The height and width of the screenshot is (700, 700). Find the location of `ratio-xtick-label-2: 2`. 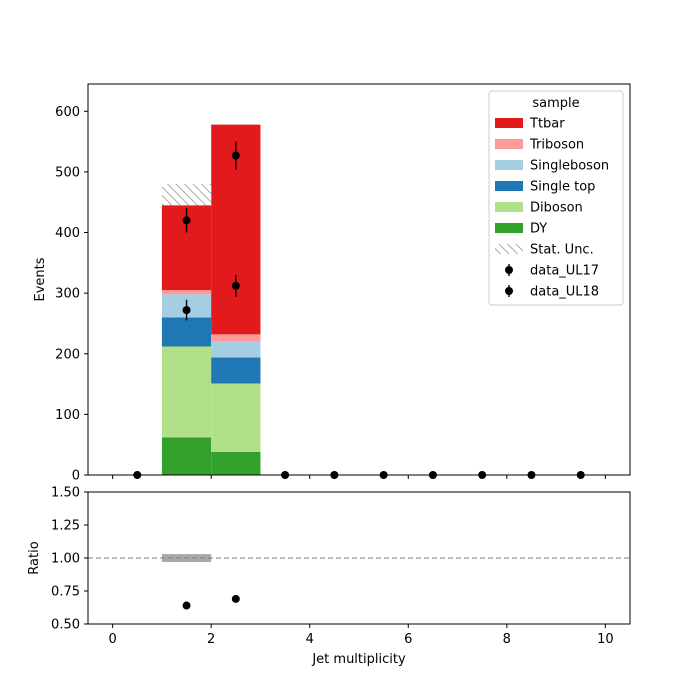

ratio-xtick-label-2: 2 is located at coordinates (211, 639).